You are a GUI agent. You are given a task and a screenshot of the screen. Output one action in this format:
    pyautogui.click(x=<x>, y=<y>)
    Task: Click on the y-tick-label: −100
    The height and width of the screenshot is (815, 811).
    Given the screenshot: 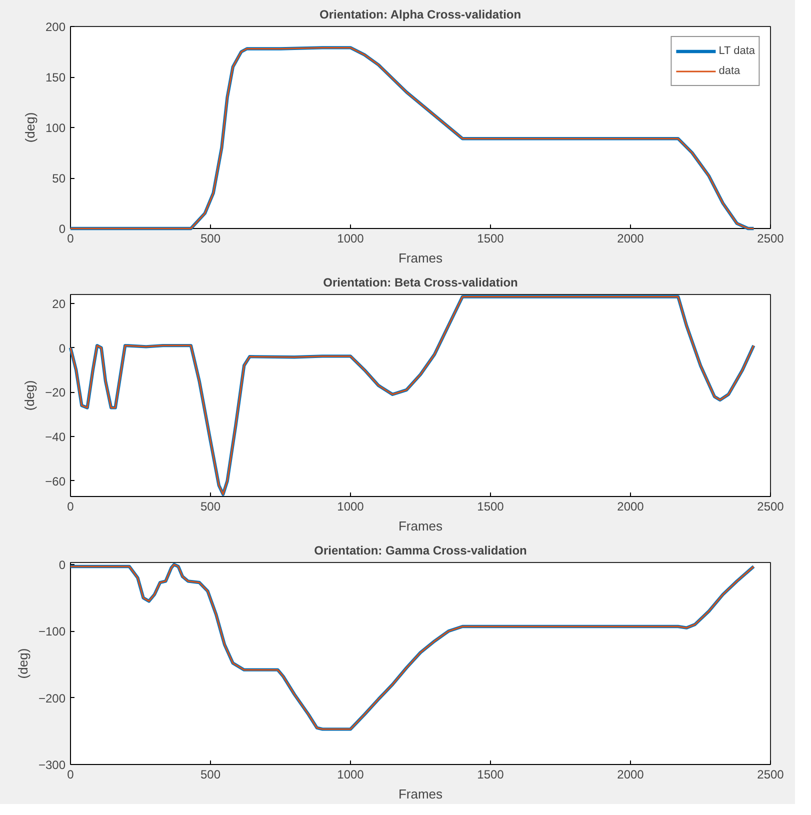 What is the action you would take?
    pyautogui.click(x=52, y=631)
    